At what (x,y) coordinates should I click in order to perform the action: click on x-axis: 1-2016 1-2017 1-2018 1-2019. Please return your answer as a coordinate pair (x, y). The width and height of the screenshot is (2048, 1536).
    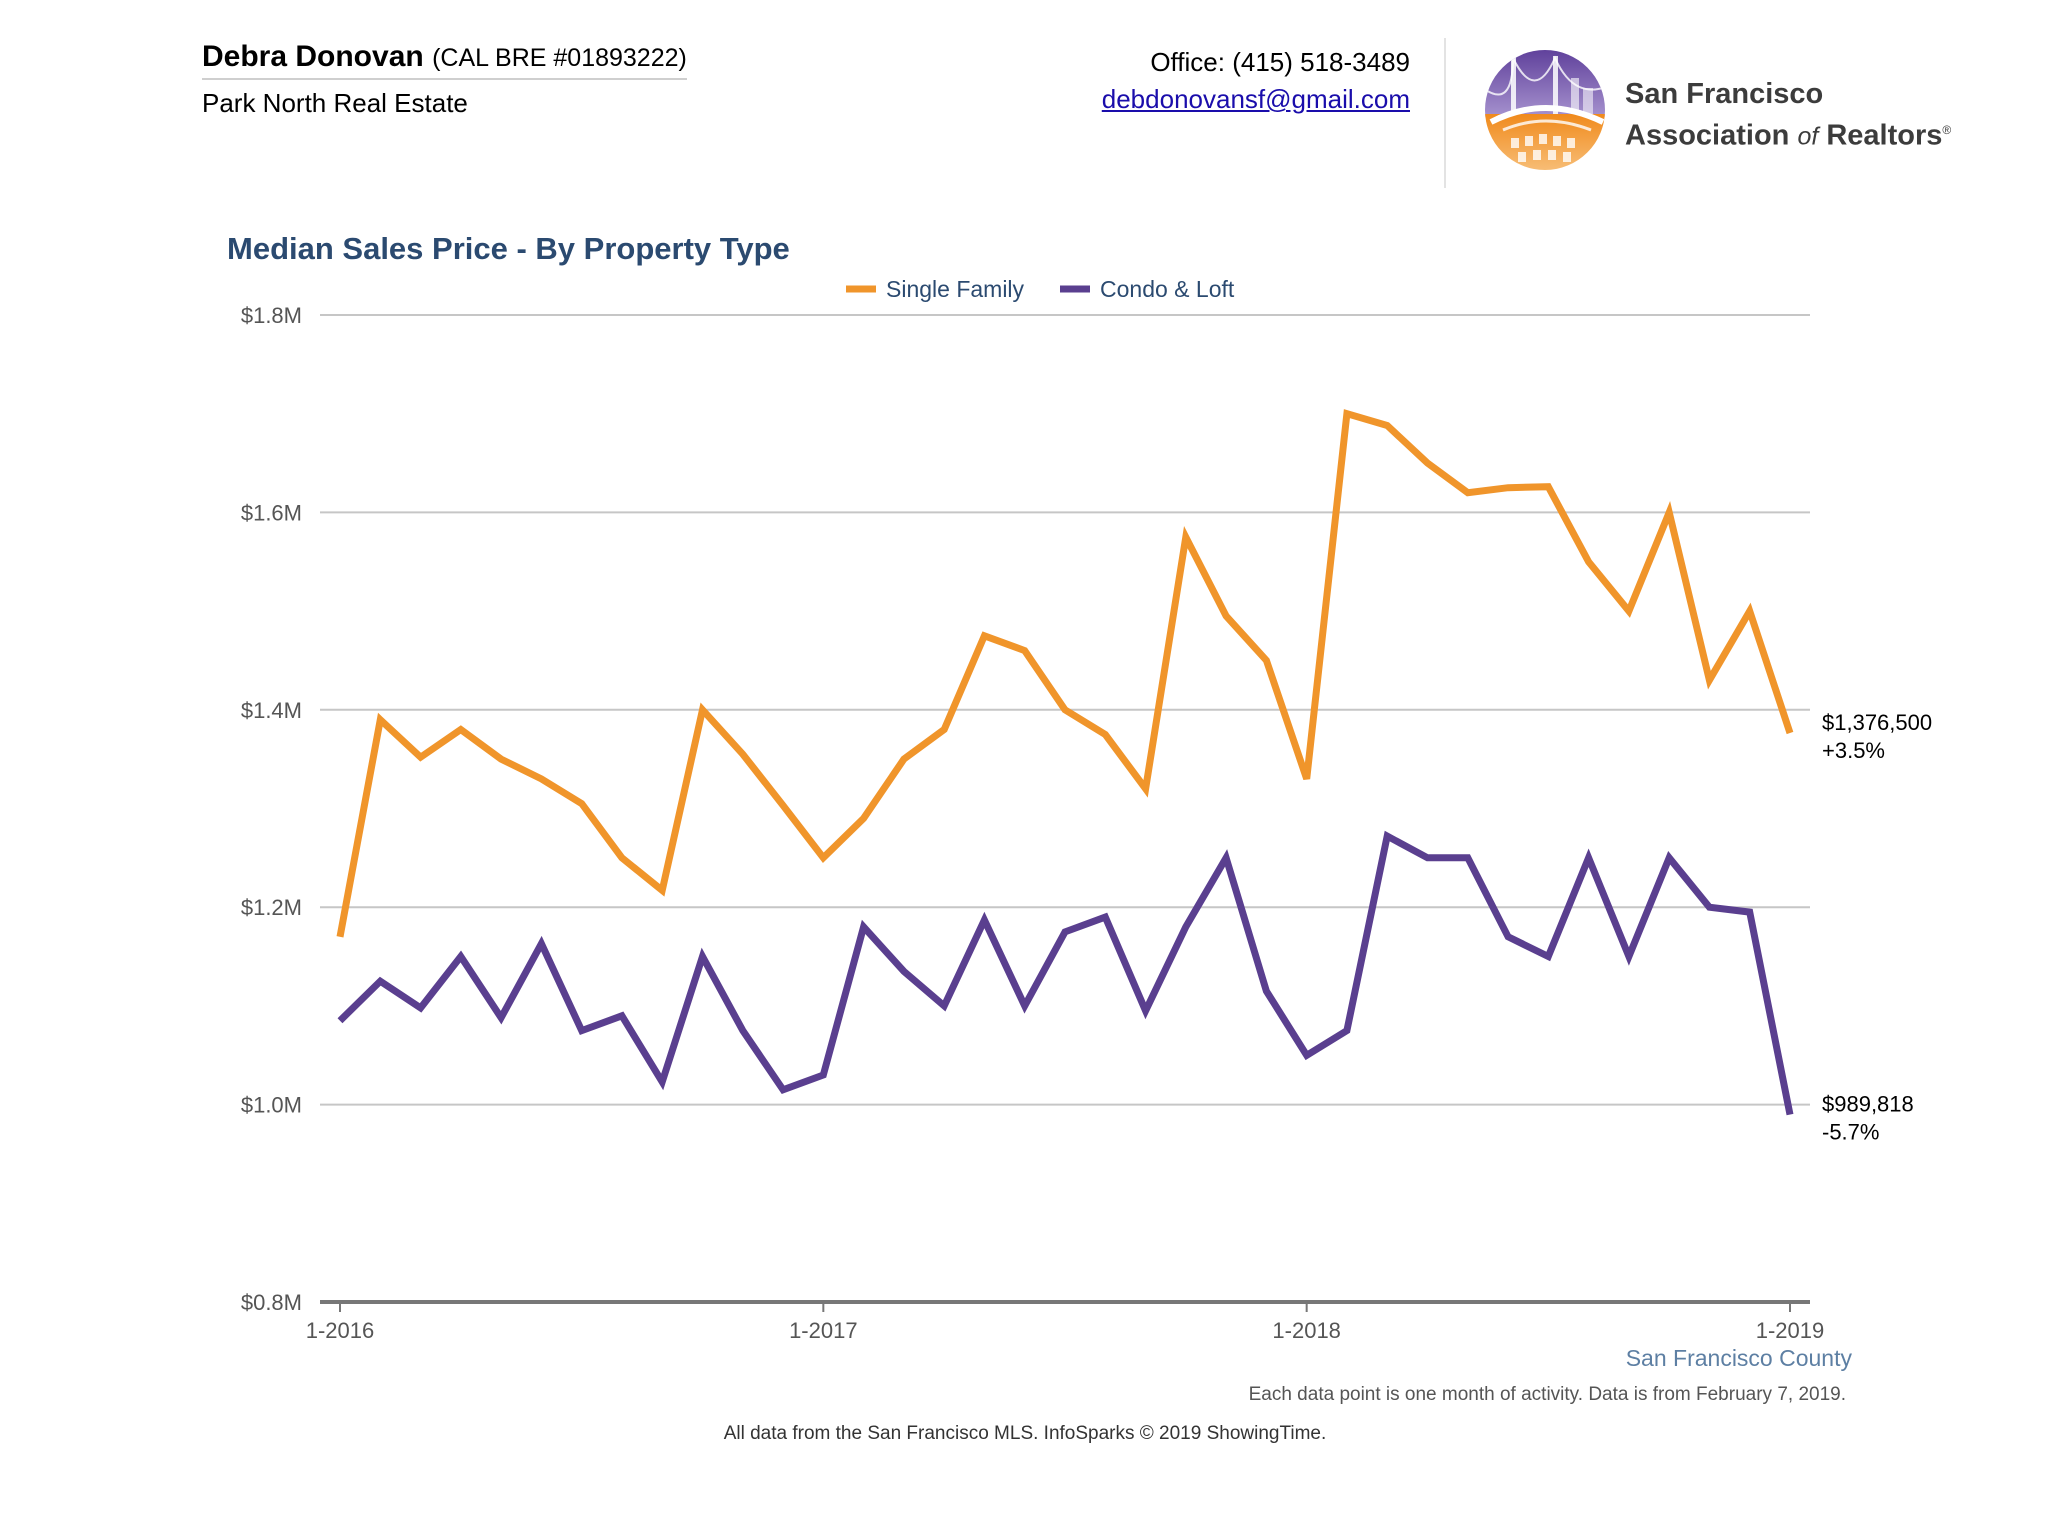
    Looking at the image, I should click on (1065, 1321).